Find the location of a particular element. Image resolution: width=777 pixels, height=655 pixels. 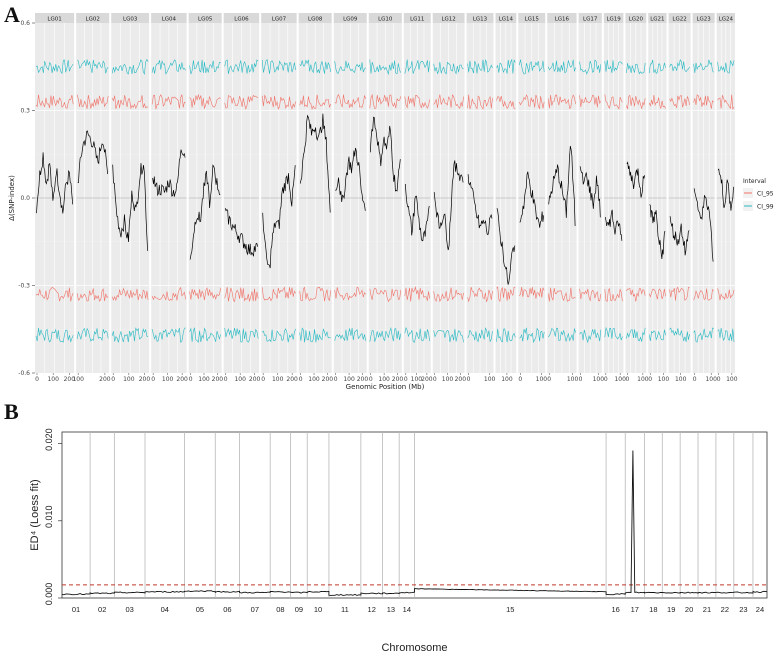

facet-strip-label: LG01 is located at coordinates (54, 19).